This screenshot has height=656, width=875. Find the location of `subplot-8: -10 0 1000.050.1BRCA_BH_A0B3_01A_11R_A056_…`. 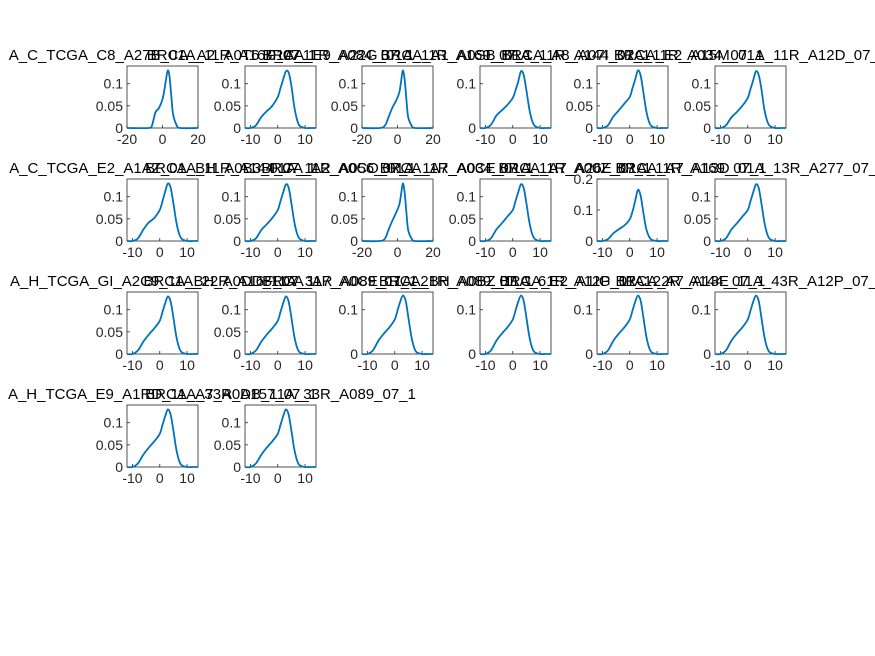

subplot-8: -10 0 1000.050.1BRCA_BH_A0B3_01A_11R_A056_… is located at coordinates (280, 210).